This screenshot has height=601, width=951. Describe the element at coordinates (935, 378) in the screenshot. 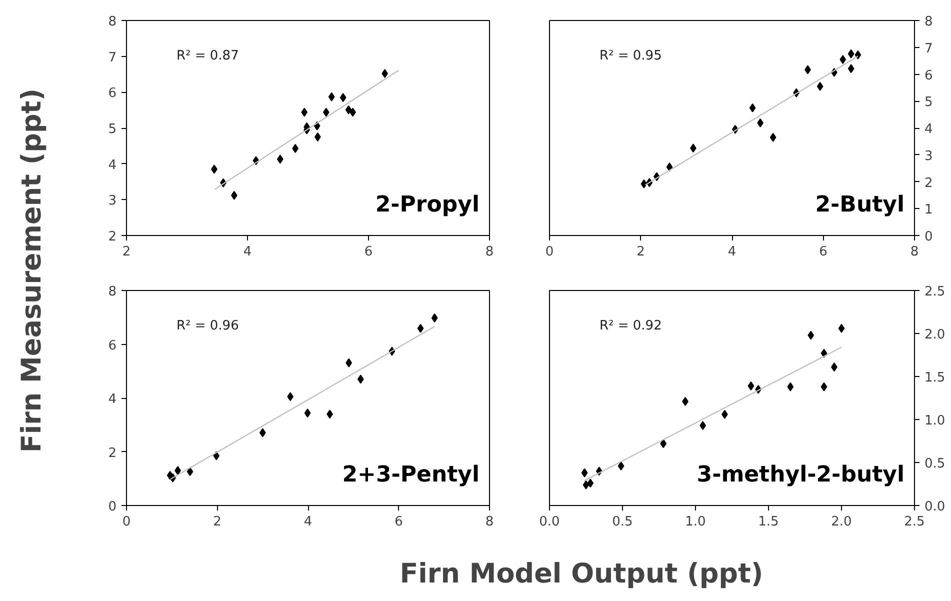

I see `y2-tick-label: 1.5` at that location.